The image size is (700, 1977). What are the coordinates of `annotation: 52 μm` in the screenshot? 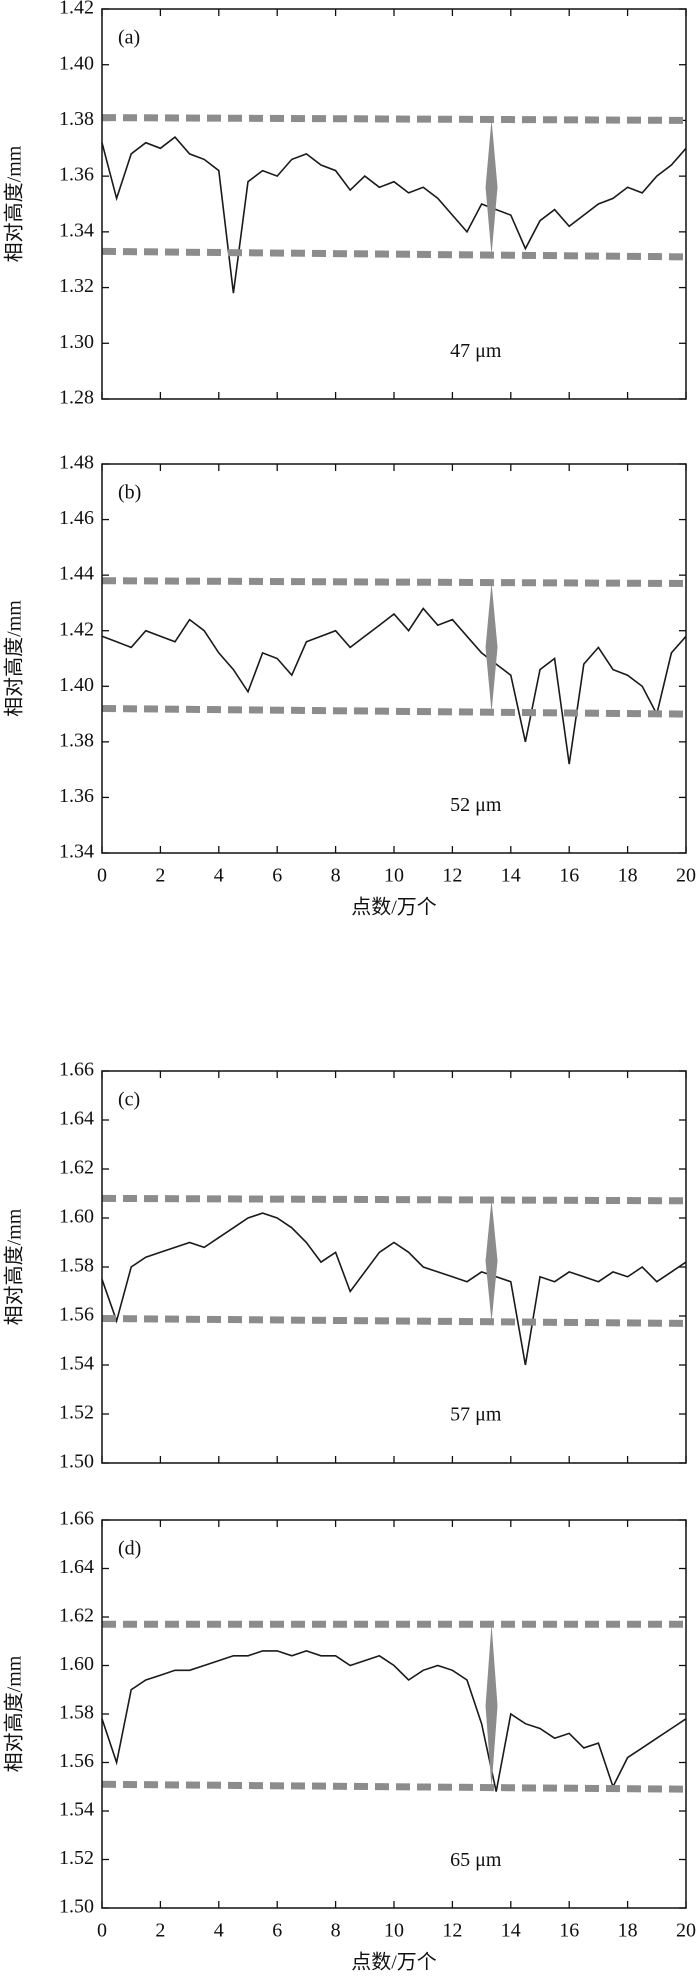 It's located at (476, 805).